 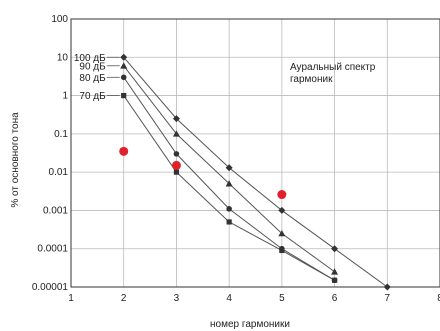 What do you see at coordinates (50, 153) in the screenshot?
I see `y-tick-labels: 0.00001 0.0001 0.001 0.01 0.1 1 10 100` at bounding box center [50, 153].